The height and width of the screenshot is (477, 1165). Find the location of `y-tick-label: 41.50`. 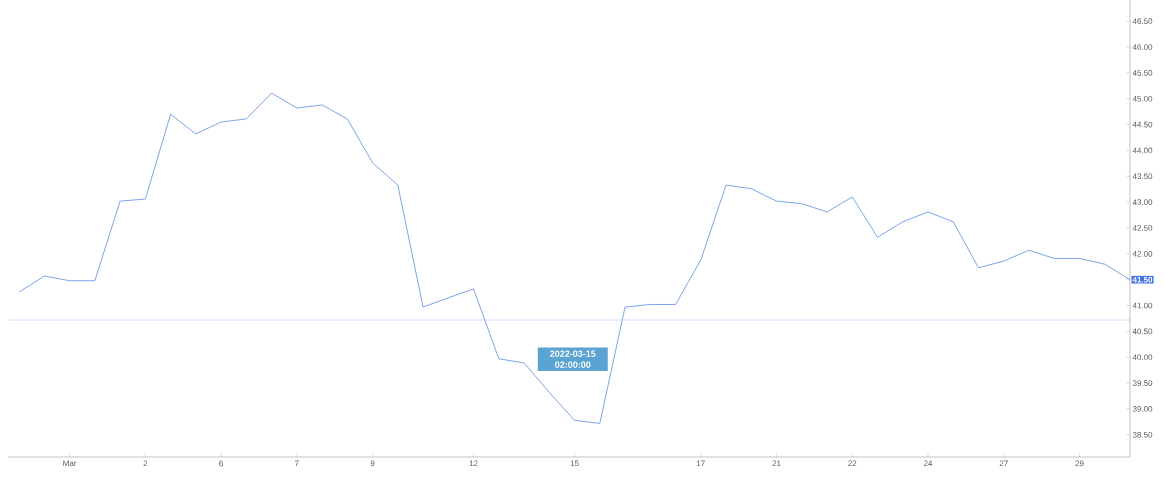

y-tick-label: 41.50 is located at coordinates (1142, 279).